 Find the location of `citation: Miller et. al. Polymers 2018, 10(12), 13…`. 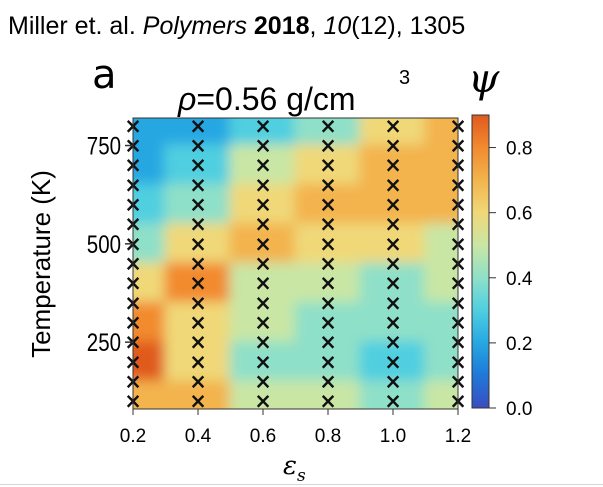

citation: Miller et. al. Polymers 2018, 10(12), 13… is located at coordinates (237, 26).